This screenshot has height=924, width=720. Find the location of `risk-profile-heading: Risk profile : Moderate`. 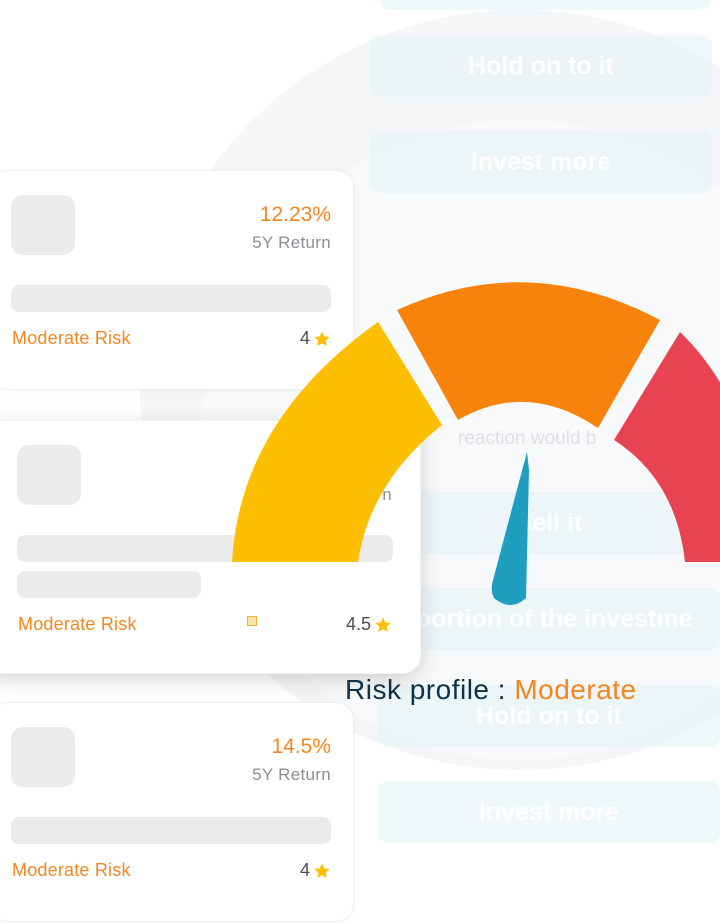

risk-profile-heading: Risk profile : Moderate is located at coordinates (491, 690).